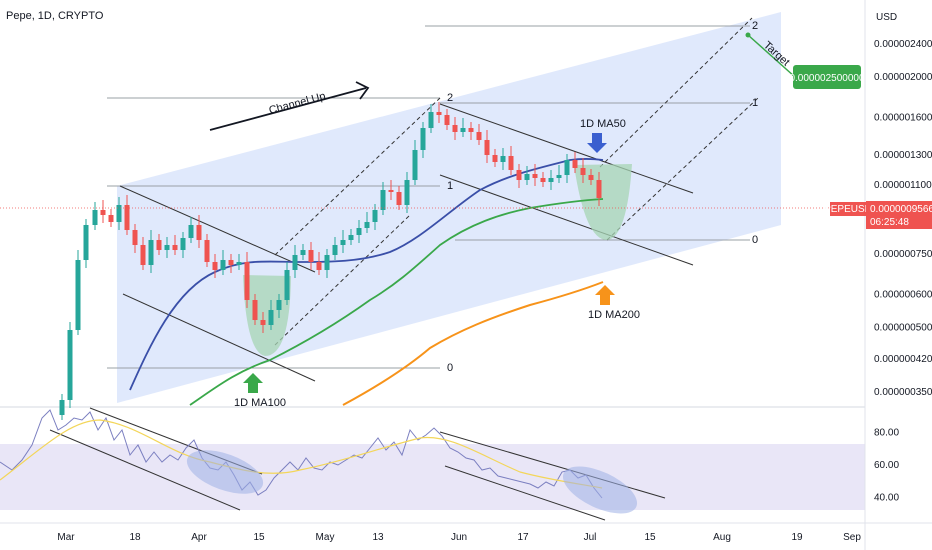 Image resolution: width=932 pixels, height=550 pixels. Describe the element at coordinates (525, 493) in the screenshot. I see `rsi-channel-2-bottom` at that location.